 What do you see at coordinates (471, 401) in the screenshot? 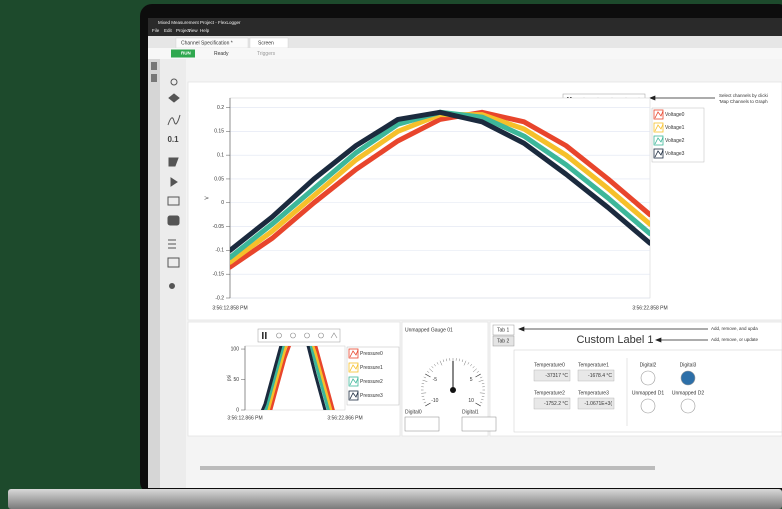
I see `gauge-tick-label: 10` at bounding box center [471, 401].